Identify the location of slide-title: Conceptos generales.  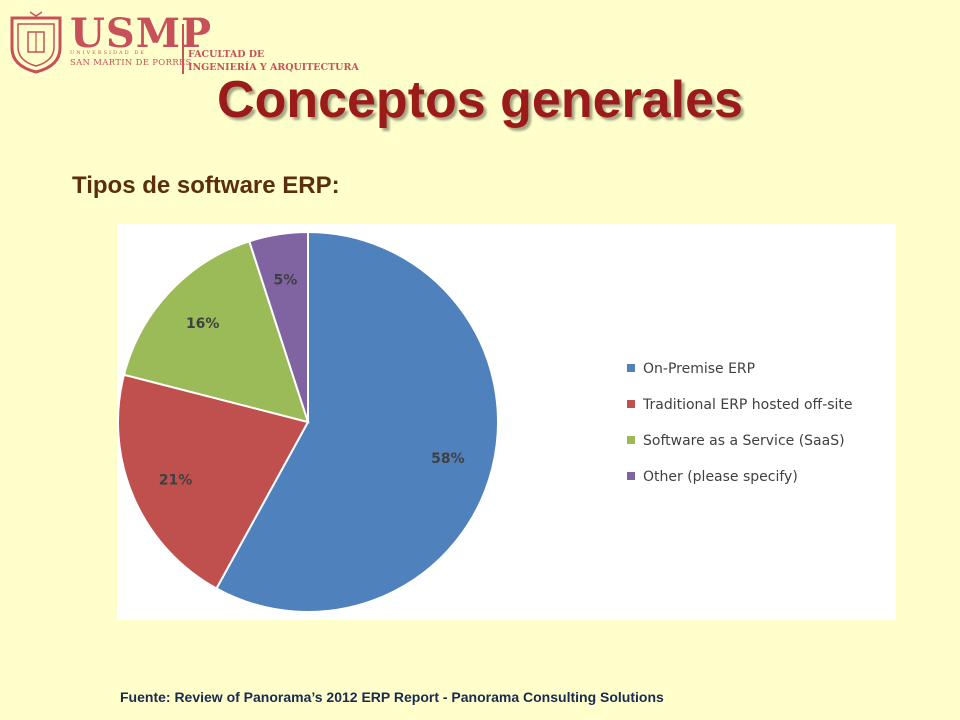
(480, 100).